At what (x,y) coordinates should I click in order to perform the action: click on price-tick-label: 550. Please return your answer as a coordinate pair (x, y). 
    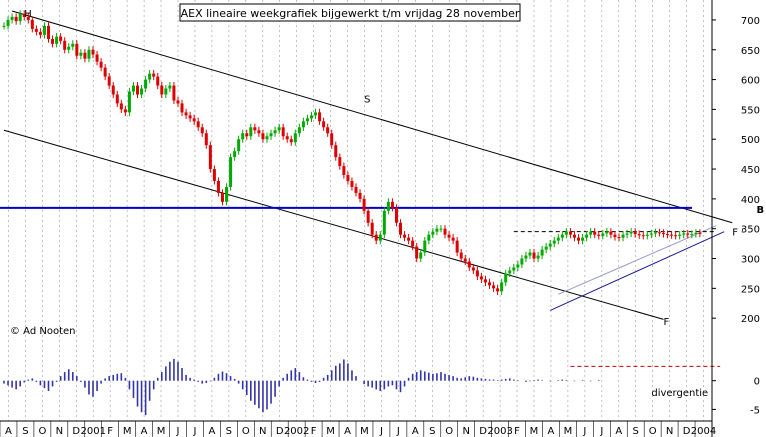
    Looking at the image, I should click on (750, 110).